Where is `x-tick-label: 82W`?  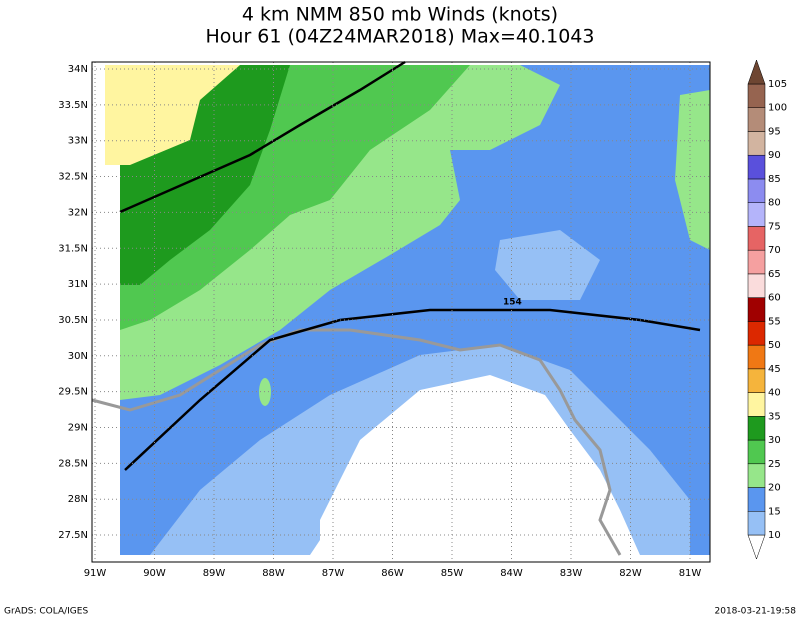
x-tick-label: 82W is located at coordinates (630, 573).